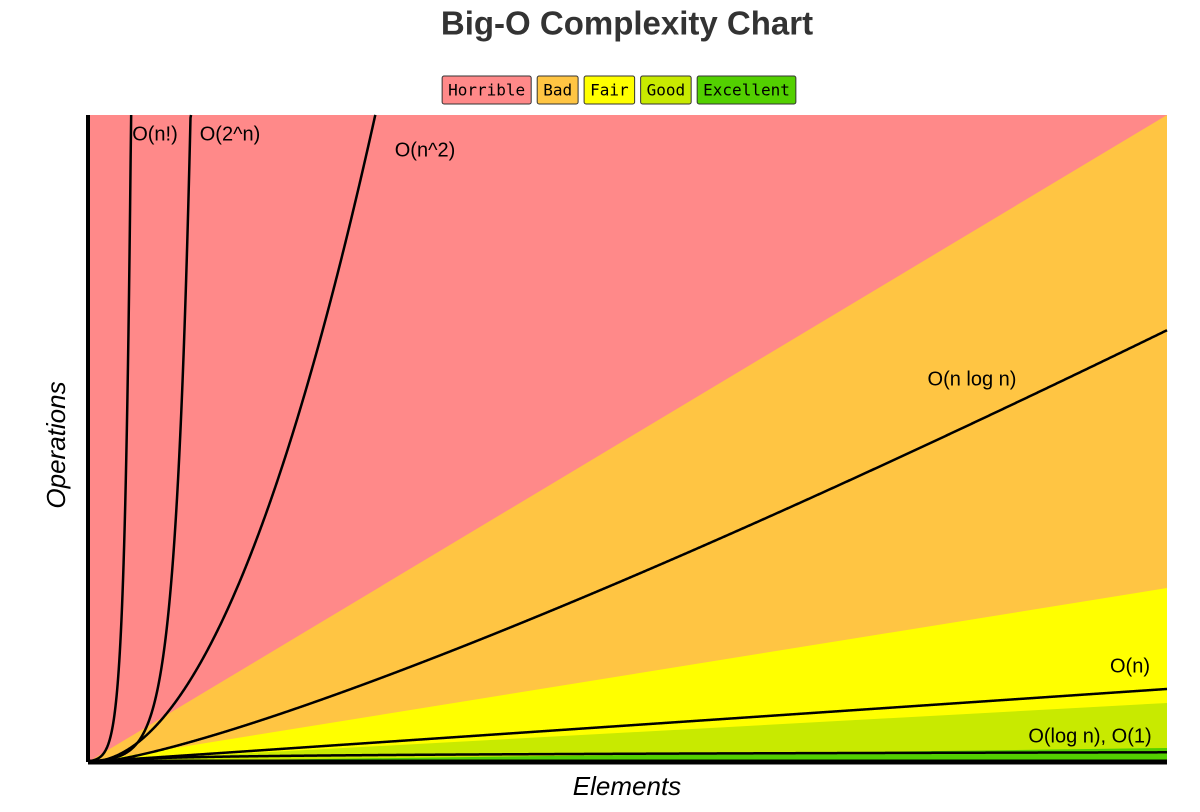 Image resolution: width=1200 pixels, height=812 pixels. I want to click on legend-item: Fair, so click(609, 90).